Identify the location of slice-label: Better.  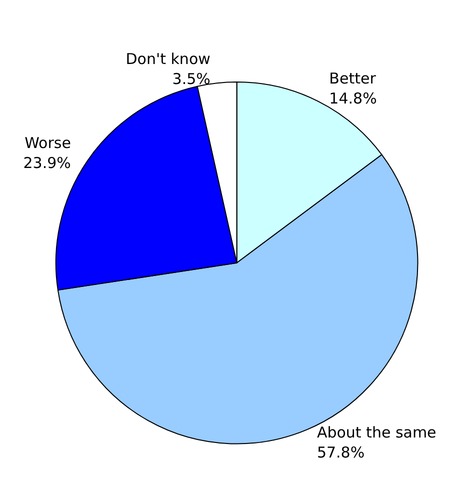
(353, 79).